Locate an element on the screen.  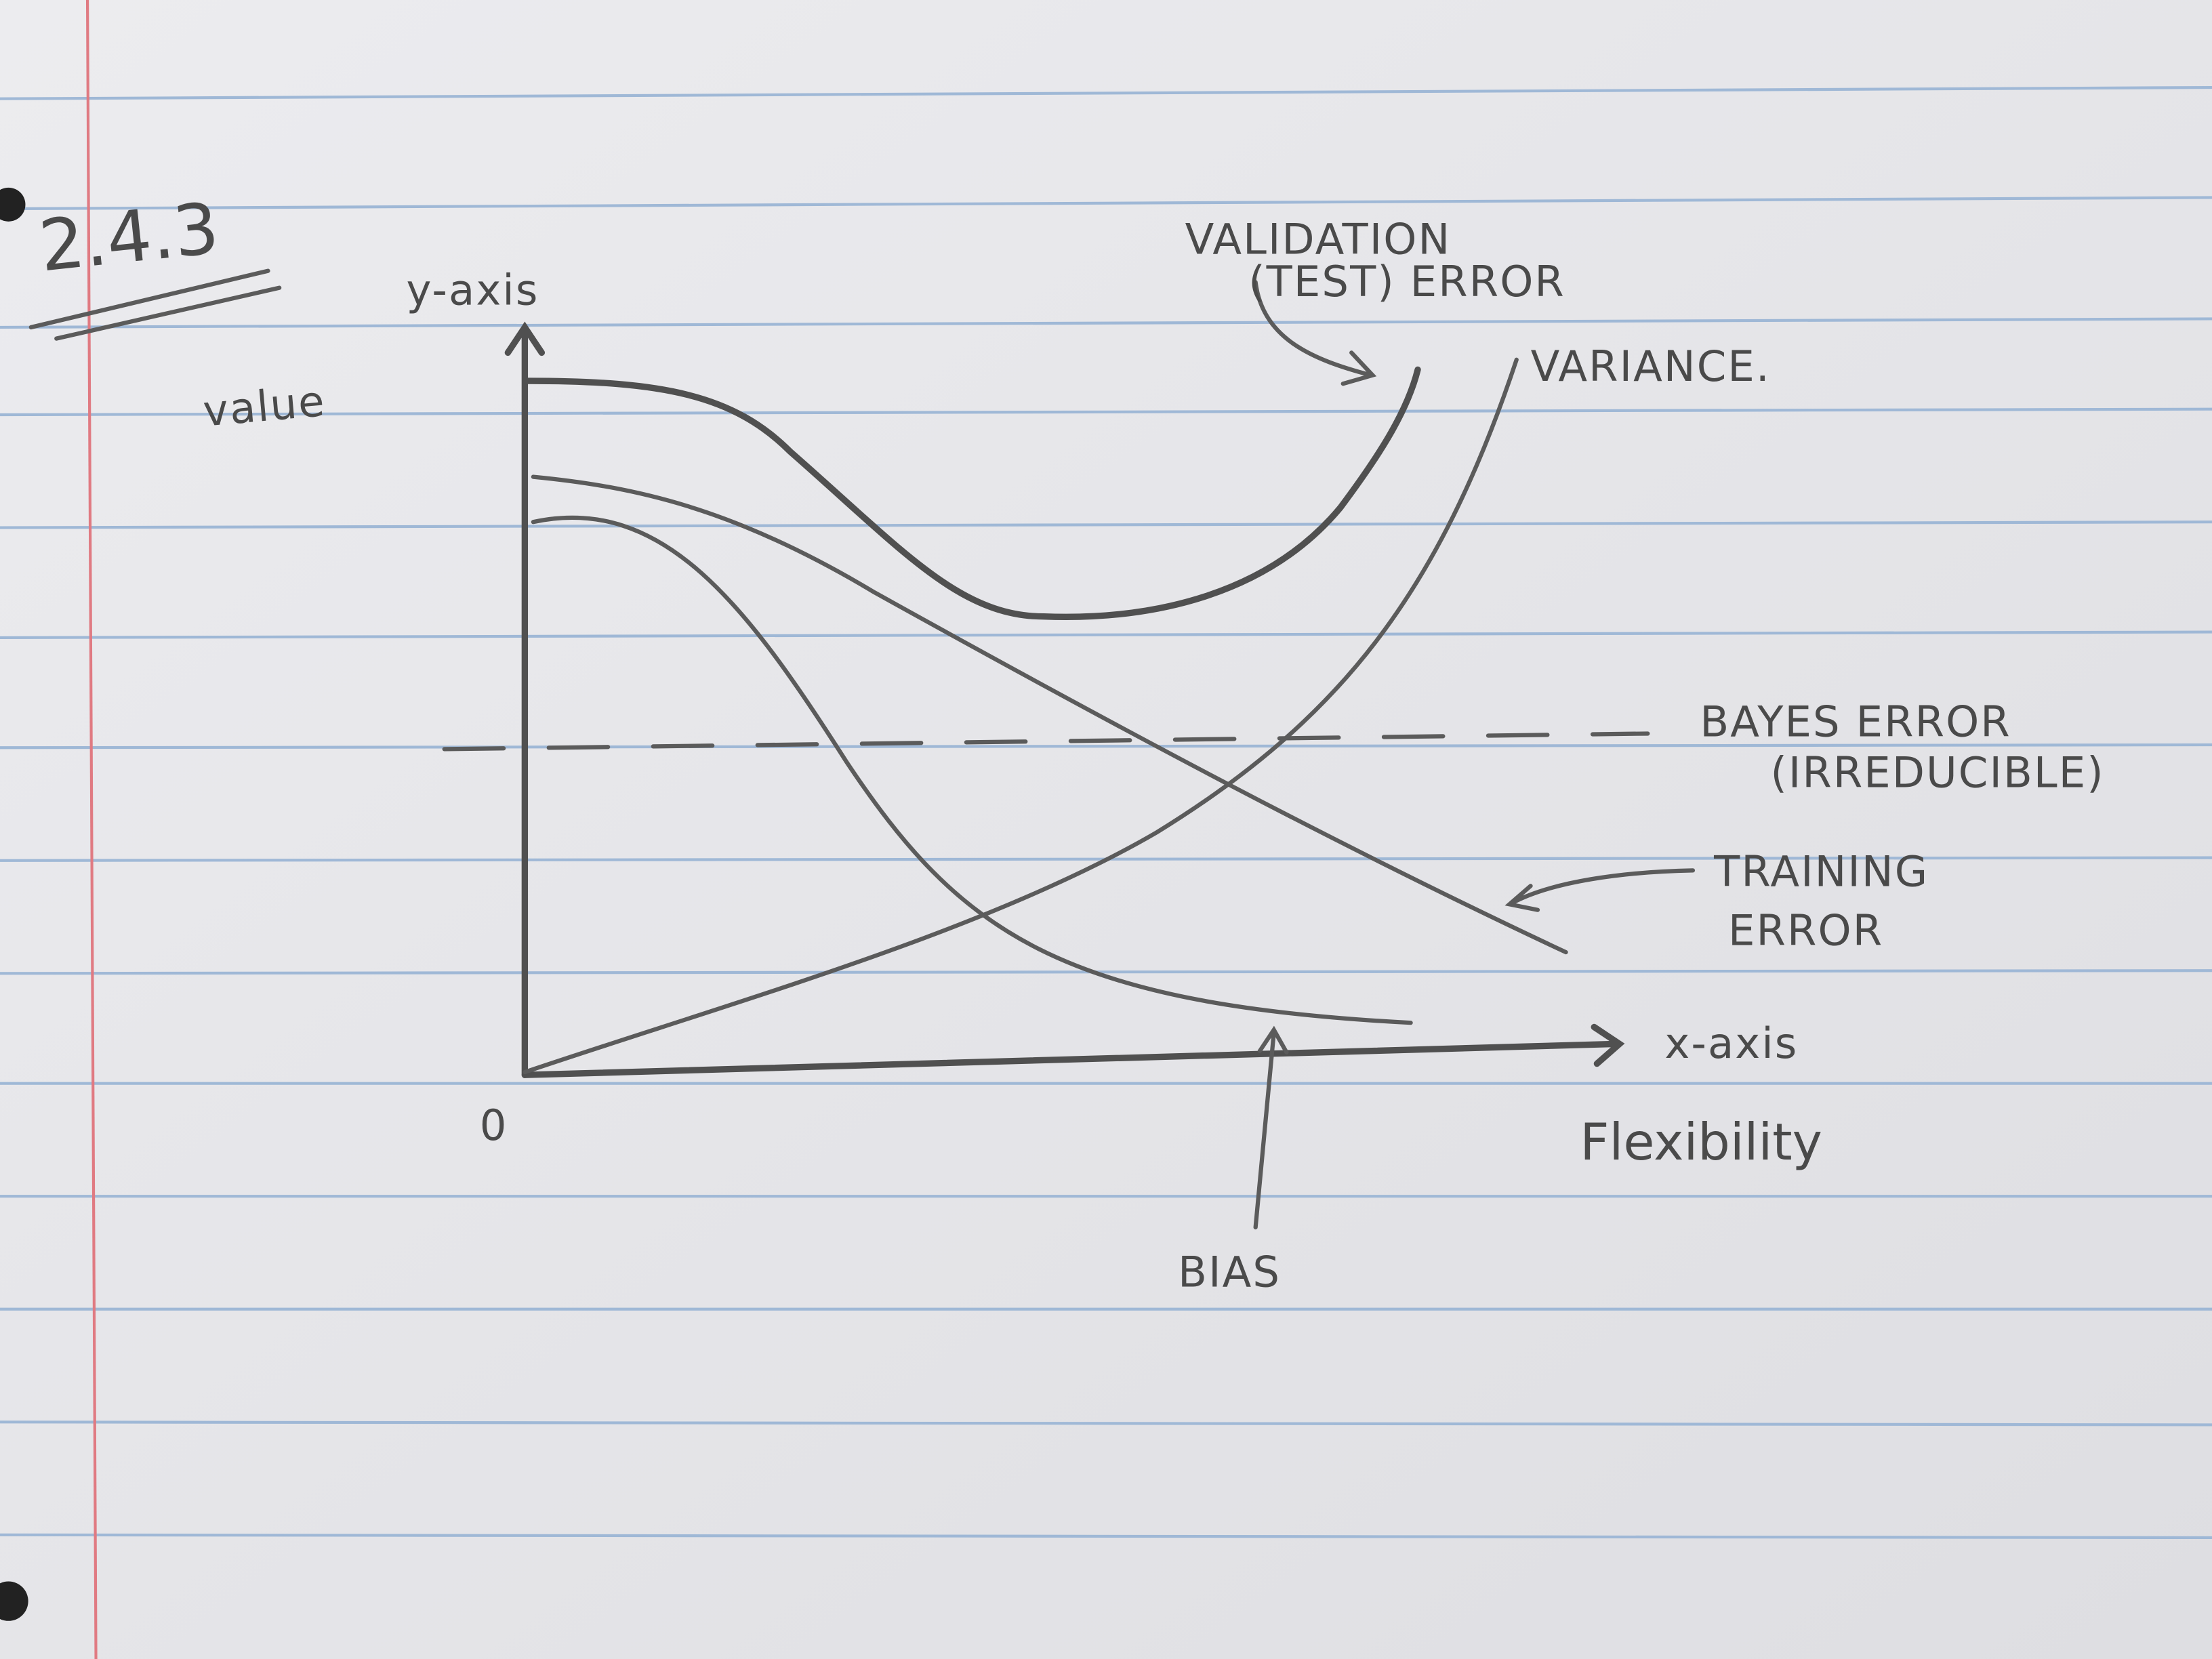
bias-curve is located at coordinates (972, 770).